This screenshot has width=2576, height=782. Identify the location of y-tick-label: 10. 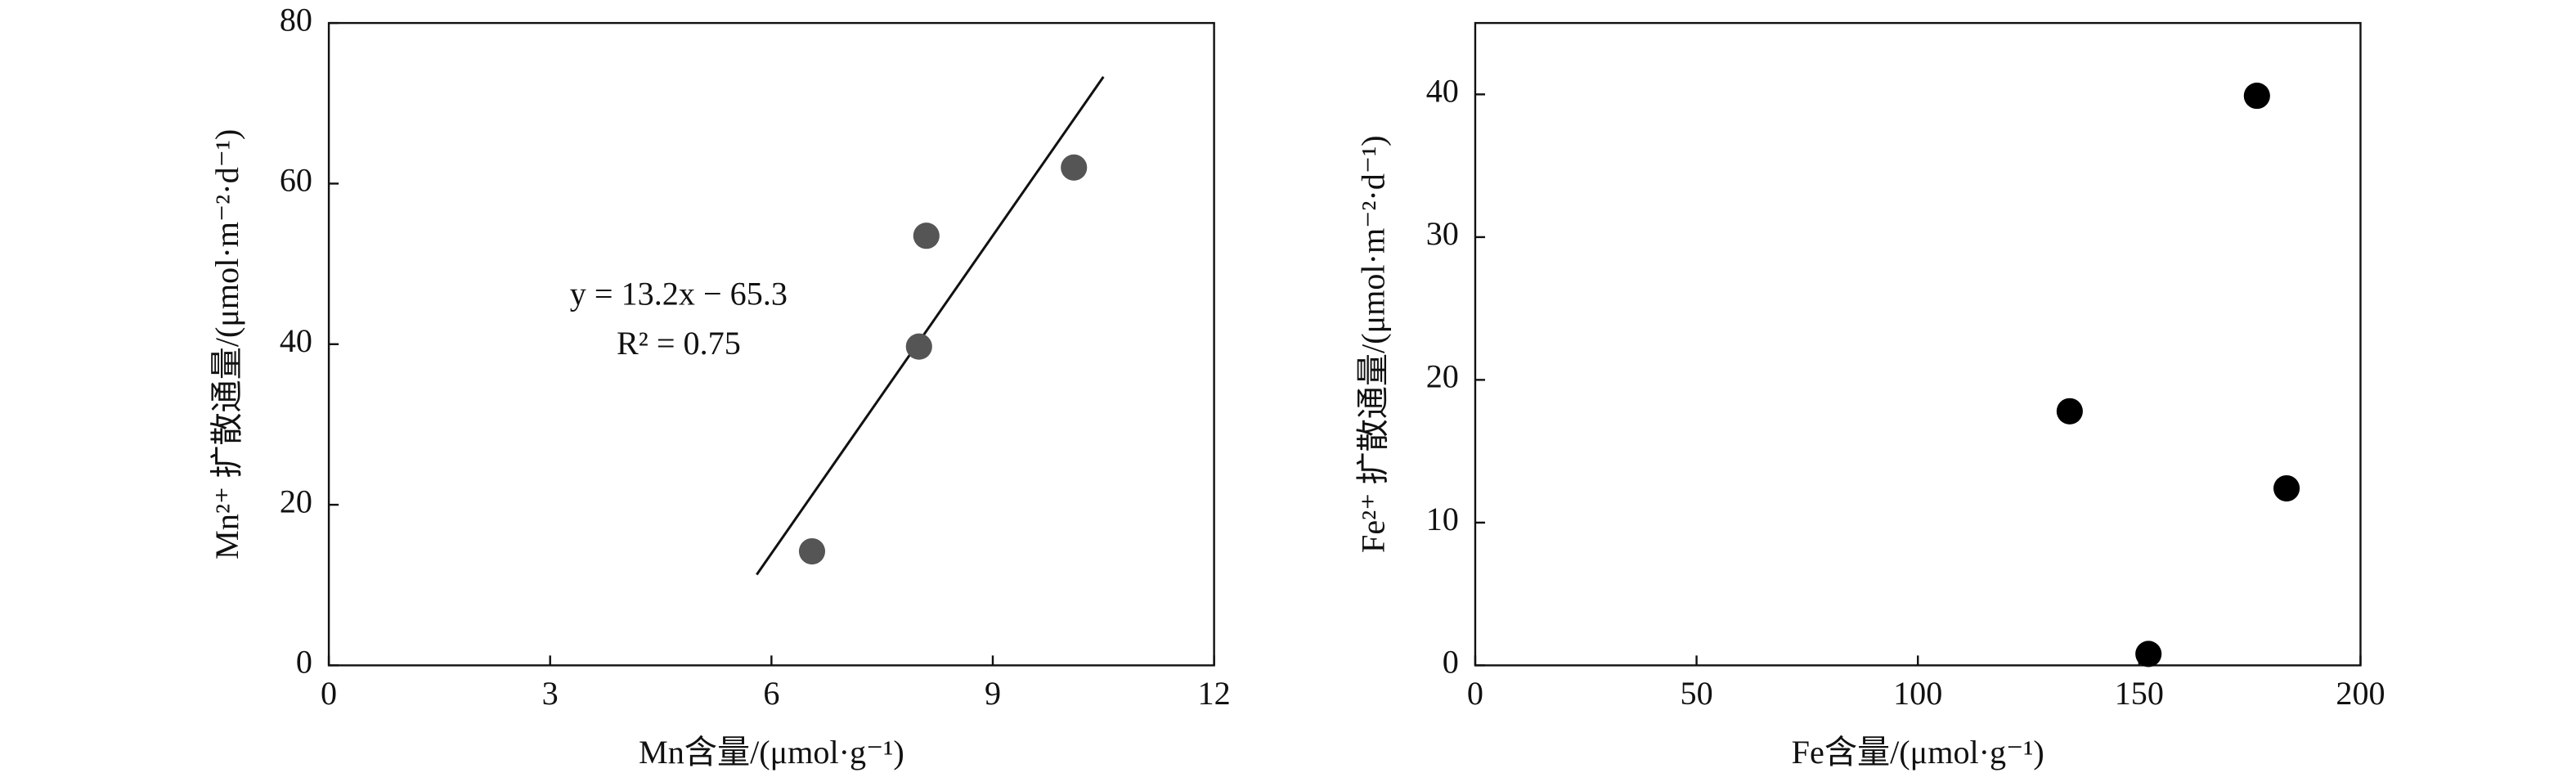
(1442, 519).